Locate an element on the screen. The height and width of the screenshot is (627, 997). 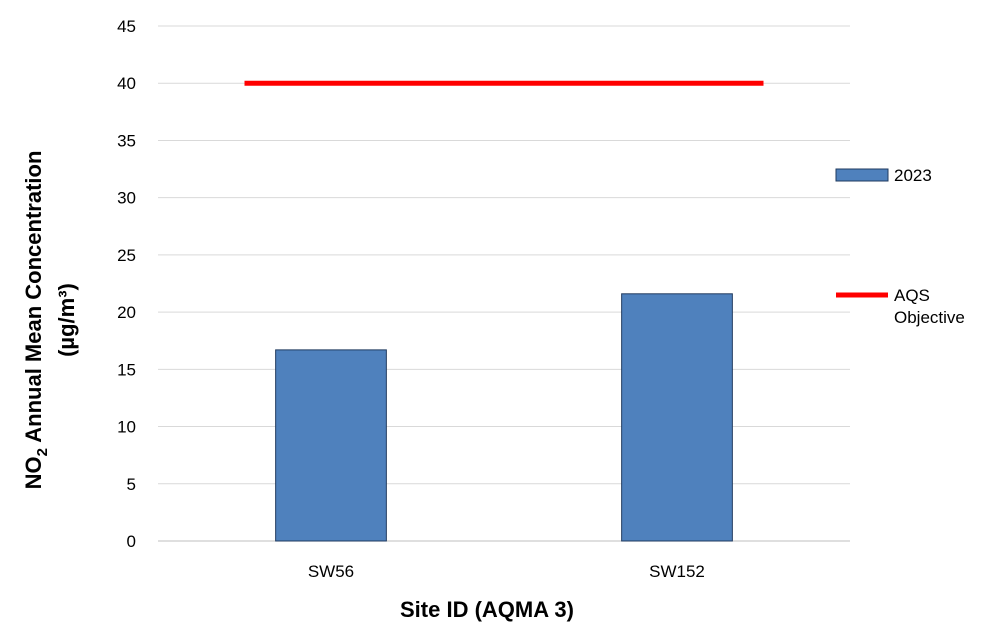
legend: 2023 AQS Objective is located at coordinates (900, 246).